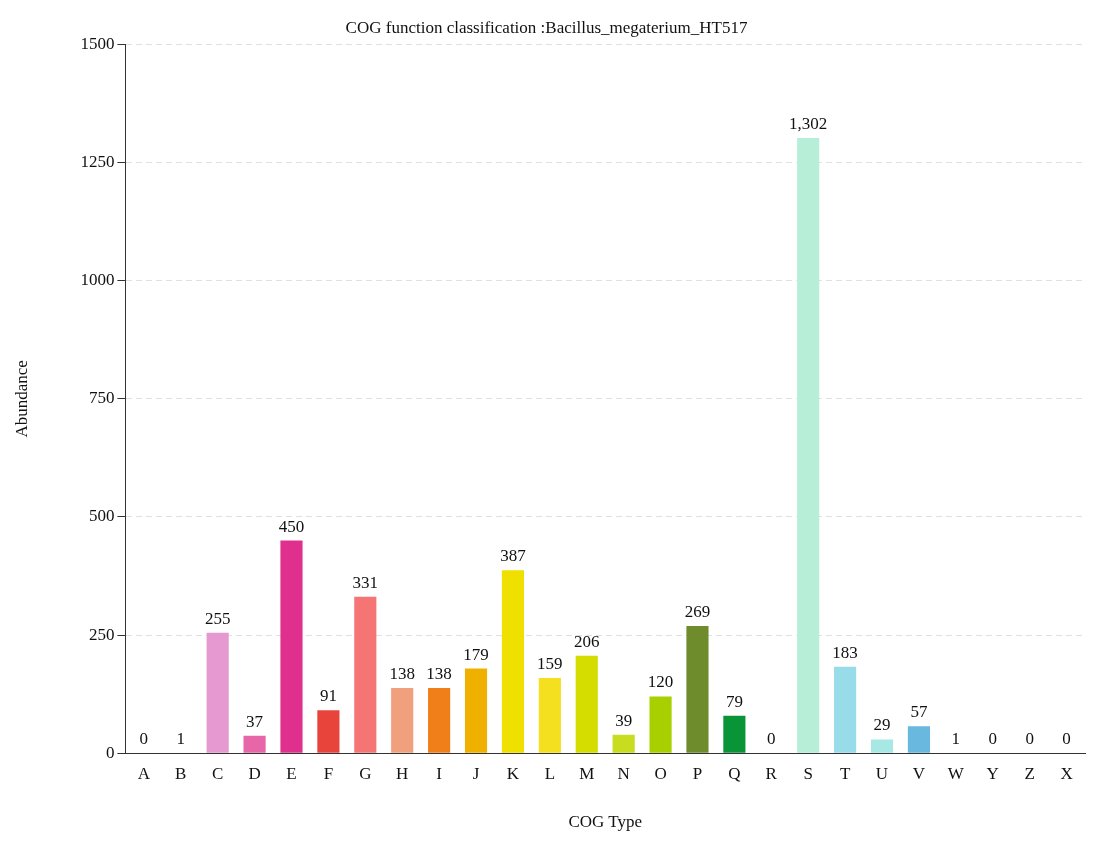 The height and width of the screenshot is (845, 1103). I want to click on y-tick-label: 1500, so click(97, 43).